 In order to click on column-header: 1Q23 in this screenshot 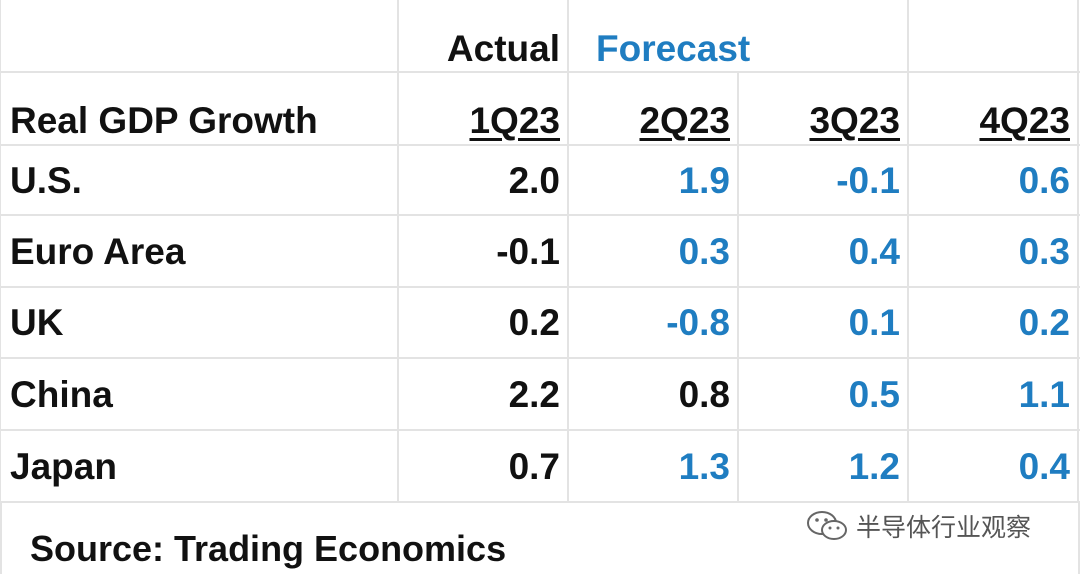, I will do `click(514, 120)`.